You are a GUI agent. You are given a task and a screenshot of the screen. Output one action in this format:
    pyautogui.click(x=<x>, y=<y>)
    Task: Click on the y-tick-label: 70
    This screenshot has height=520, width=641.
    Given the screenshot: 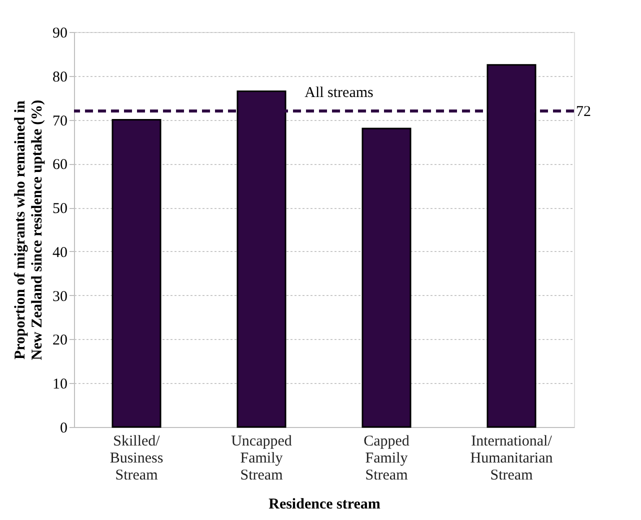 What is the action you would take?
    pyautogui.click(x=60, y=121)
    